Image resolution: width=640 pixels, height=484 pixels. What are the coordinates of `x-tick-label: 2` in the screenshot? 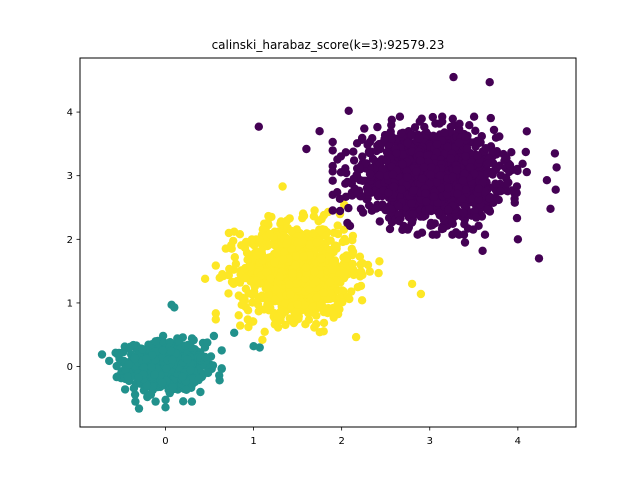 It's located at (341, 441).